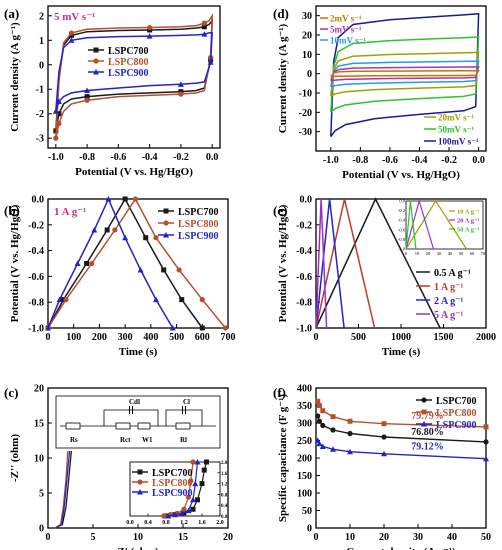 This screenshot has height=550, width=502. What do you see at coordinates (40, 114) in the screenshot?
I see `y-tick-label: -2` at bounding box center [40, 114].